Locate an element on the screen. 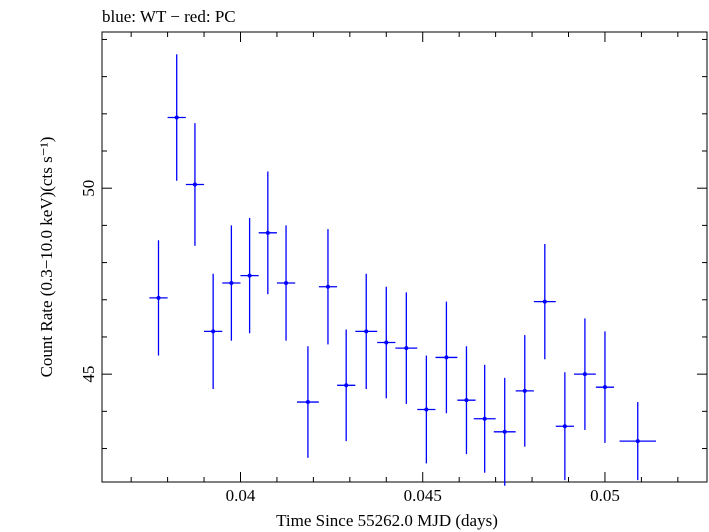 The image size is (709, 532). x-tick-label: 0.04 is located at coordinates (241, 495).